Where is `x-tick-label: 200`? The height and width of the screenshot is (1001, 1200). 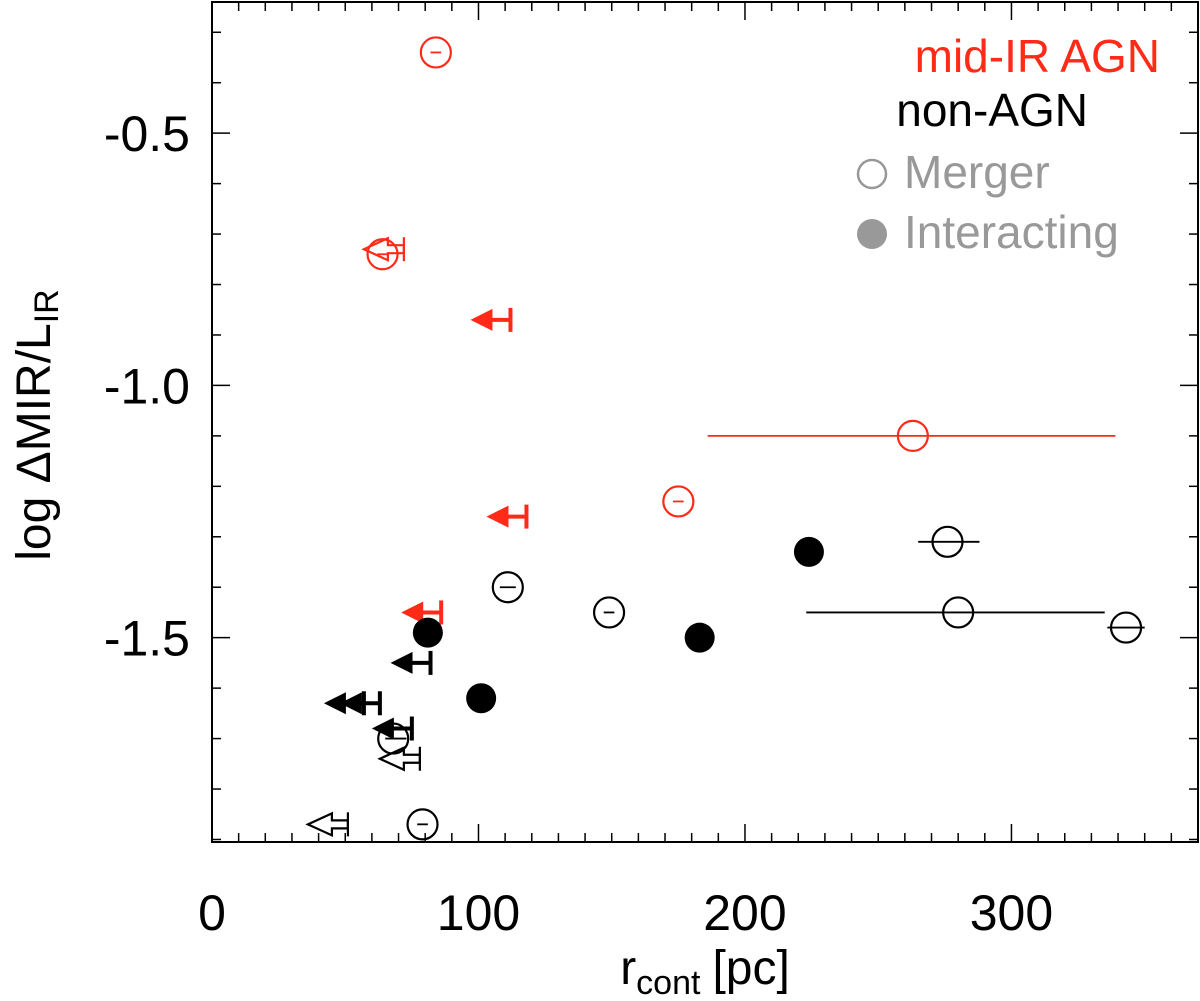
x-tick-label: 200 is located at coordinates (744, 913).